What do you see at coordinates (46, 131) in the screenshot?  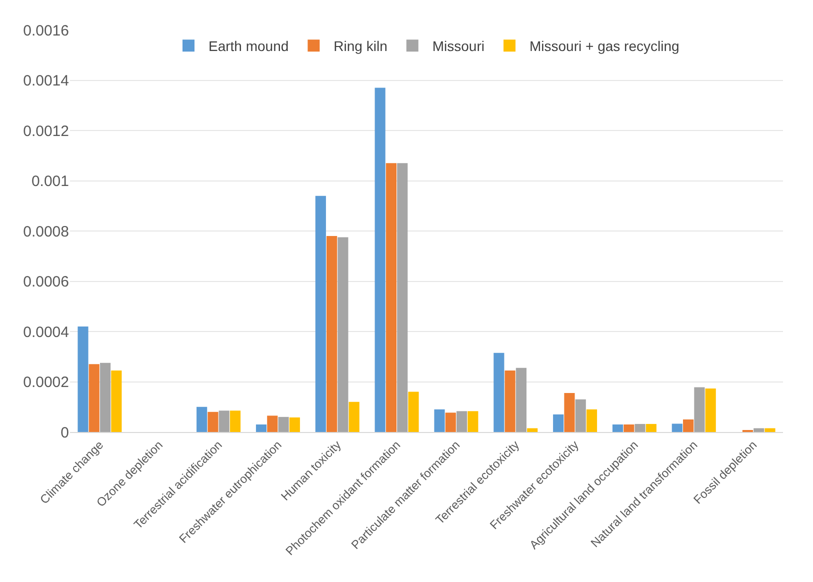 I see `y-tick-label: 0.0012` at bounding box center [46, 131].